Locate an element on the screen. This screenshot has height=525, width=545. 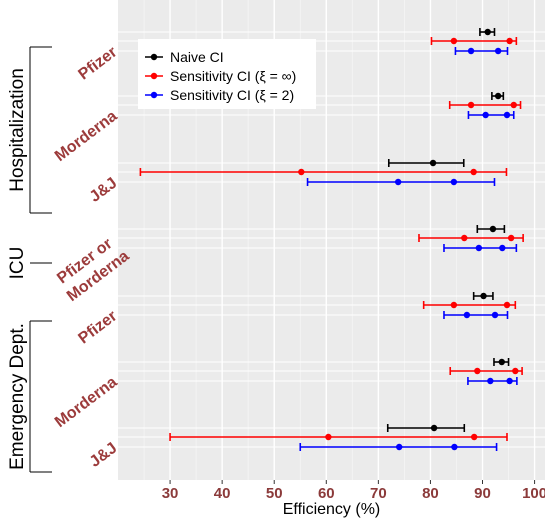
group-label: ICU is located at coordinates (17, 263).